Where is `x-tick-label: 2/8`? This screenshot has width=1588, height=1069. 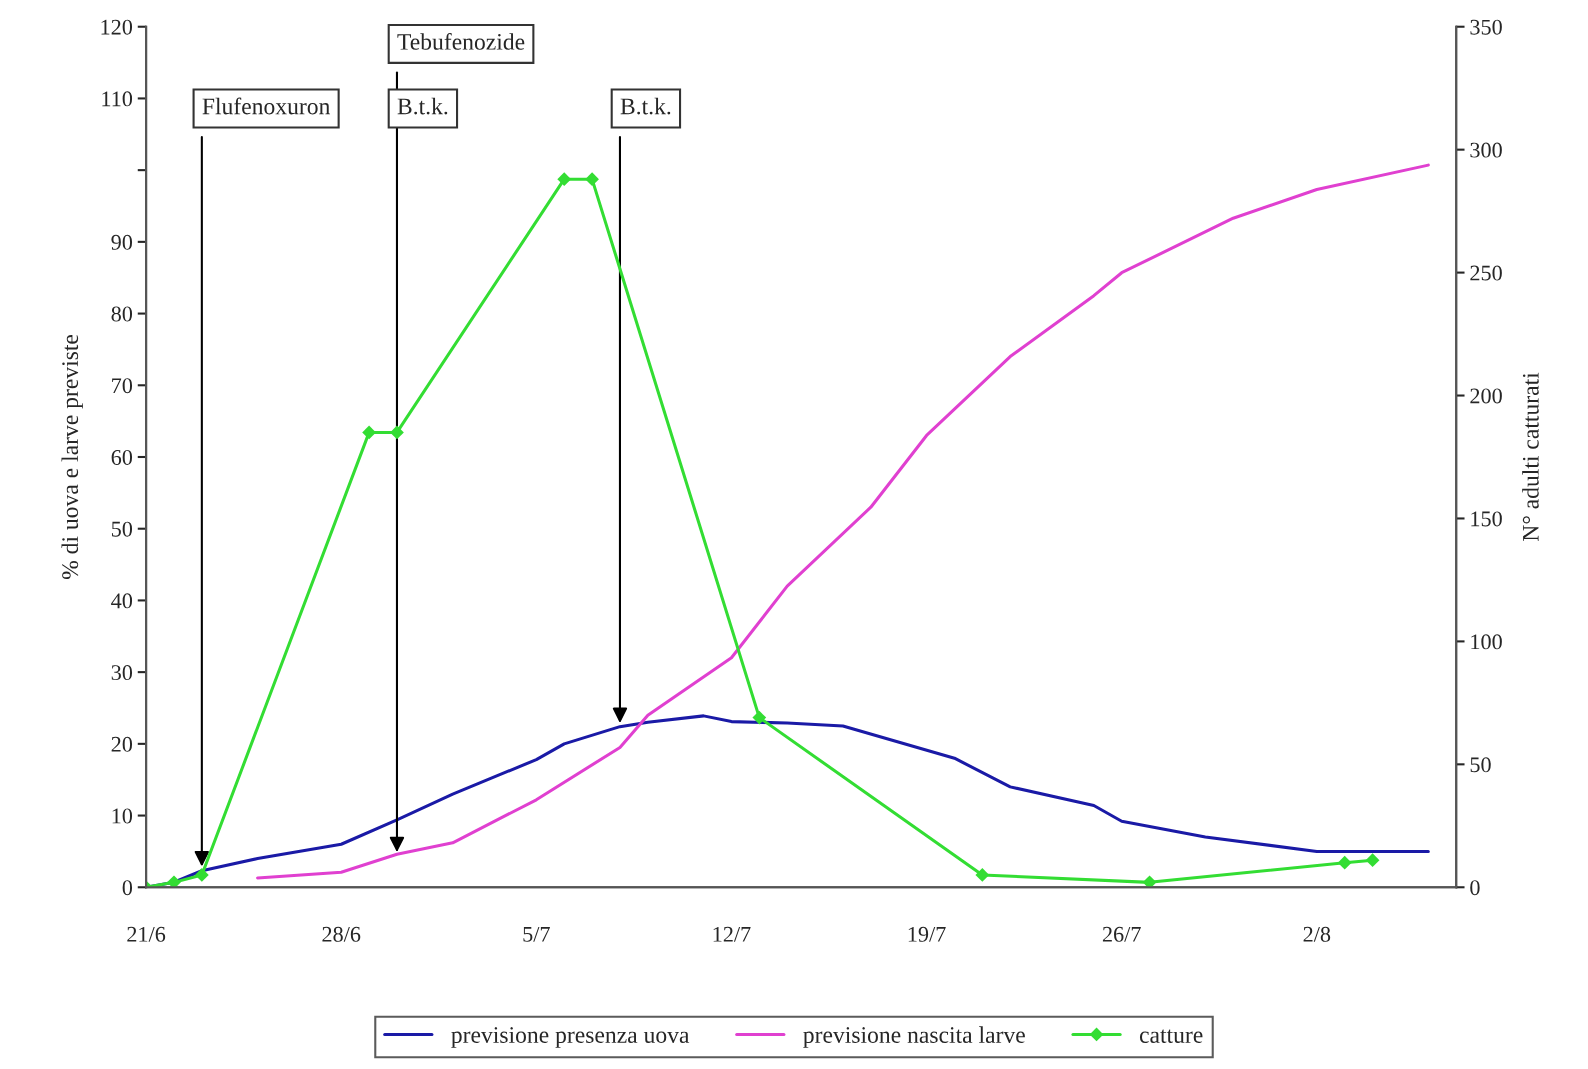 x-tick-label: 2/8 is located at coordinates (1317, 934).